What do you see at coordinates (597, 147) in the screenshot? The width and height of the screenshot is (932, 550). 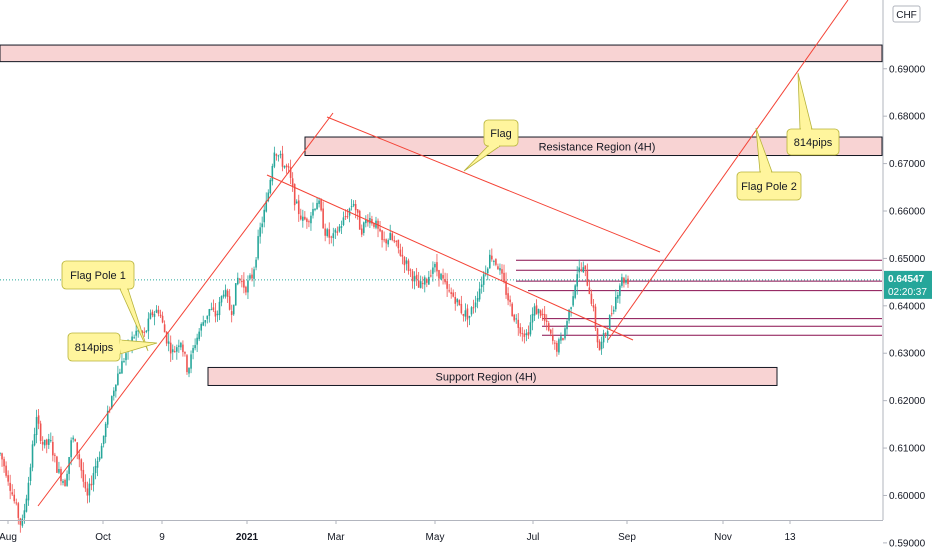 I see `resistance-label: Resistance Region (4H)` at bounding box center [597, 147].